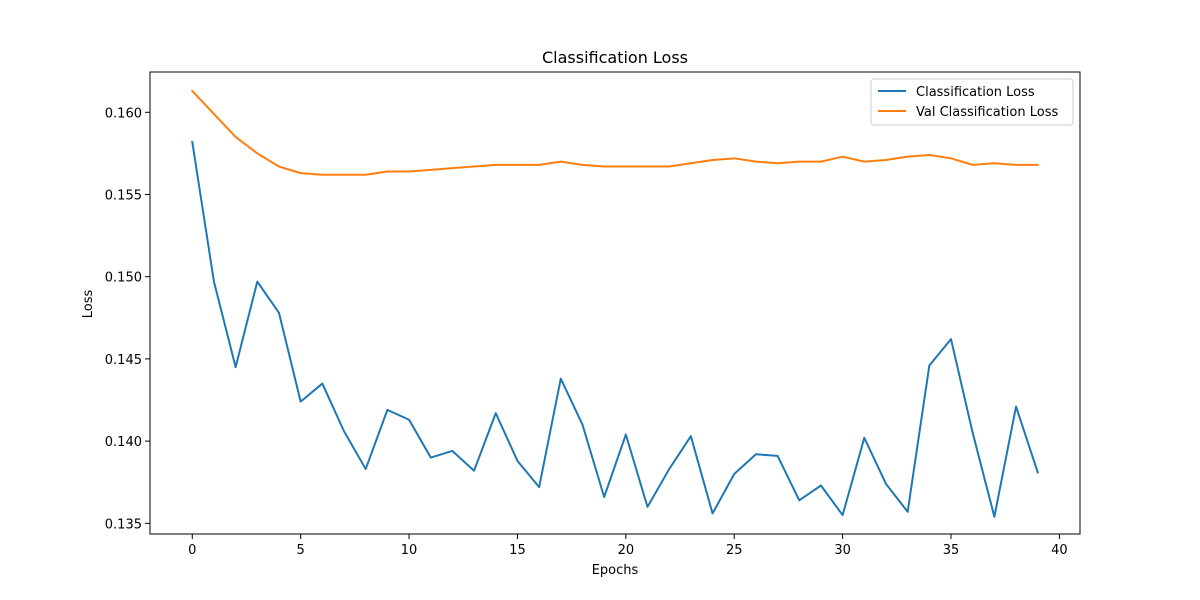 Image resolution: width=1200 pixels, height=600 pixels. Describe the element at coordinates (123, 524) in the screenshot. I see `y-tick-label: 0.135` at that location.